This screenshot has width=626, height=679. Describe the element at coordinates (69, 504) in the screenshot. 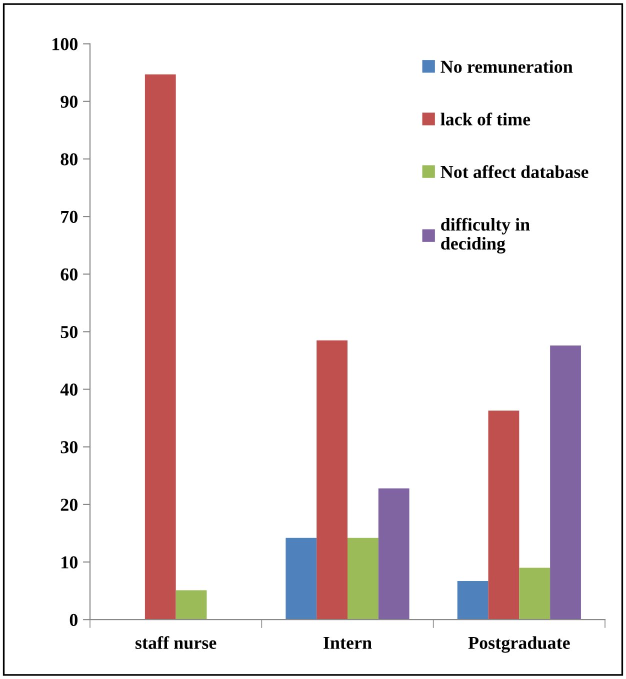

I see `y-tick-label: 20` at that location.